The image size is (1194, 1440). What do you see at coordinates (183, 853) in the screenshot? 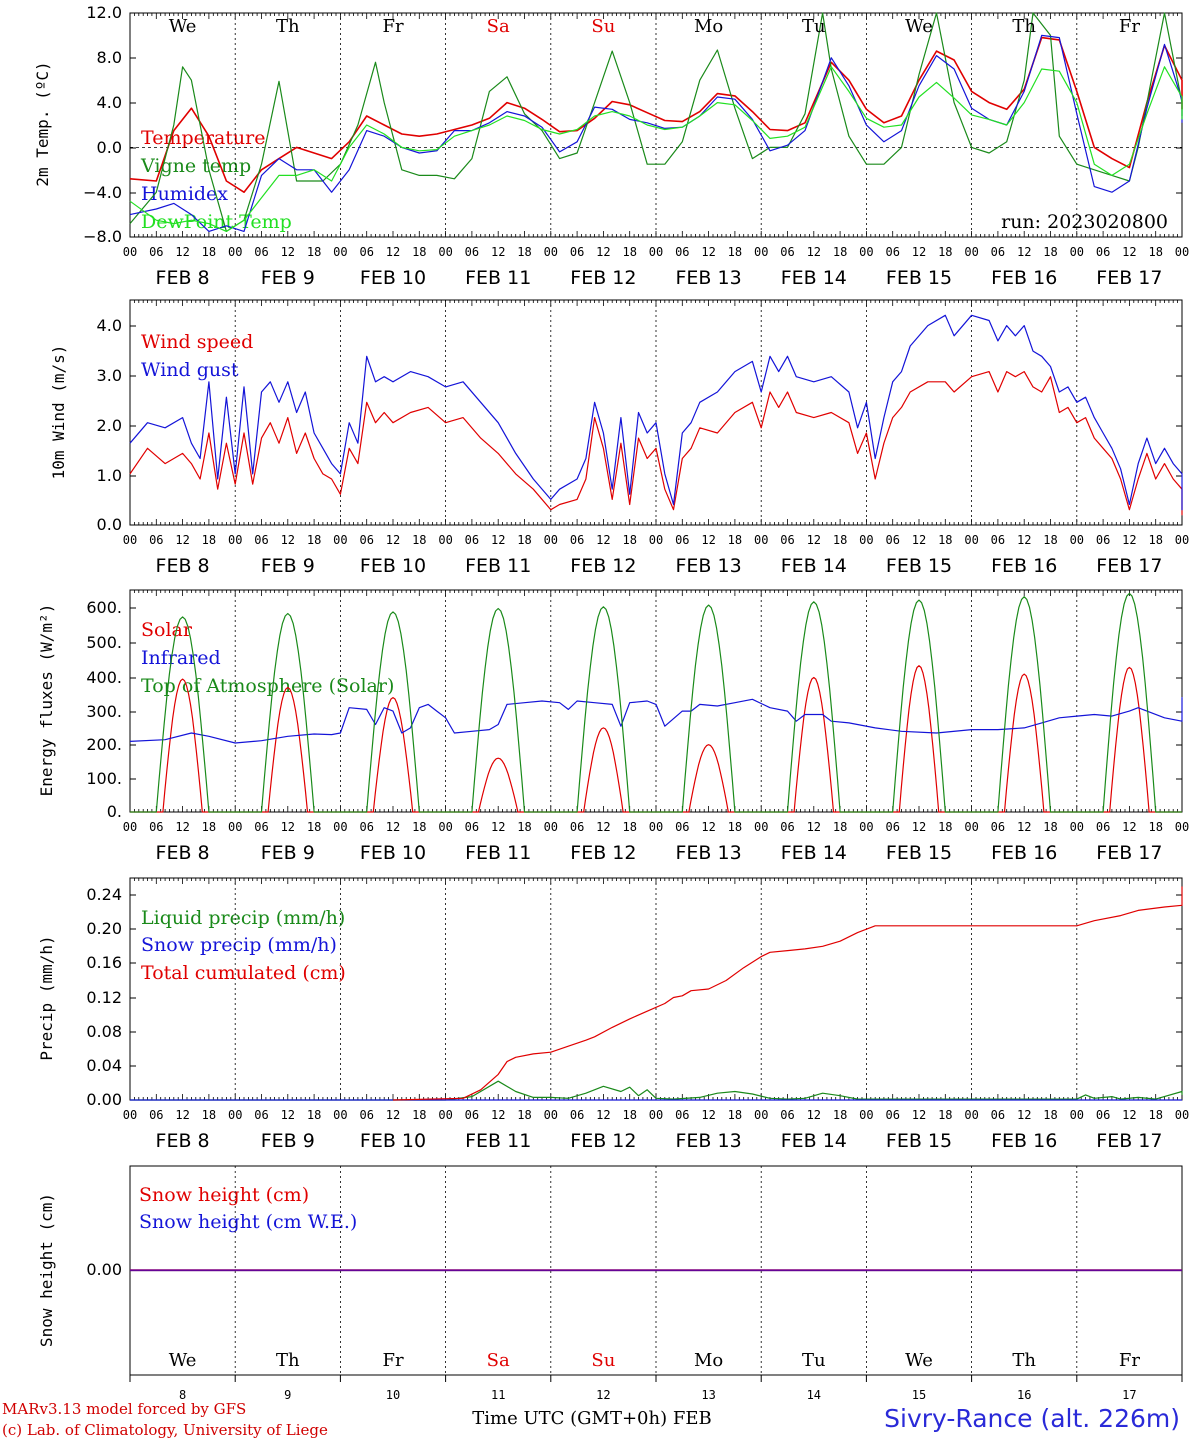
I see `date-label: FEB 8` at bounding box center [183, 853].